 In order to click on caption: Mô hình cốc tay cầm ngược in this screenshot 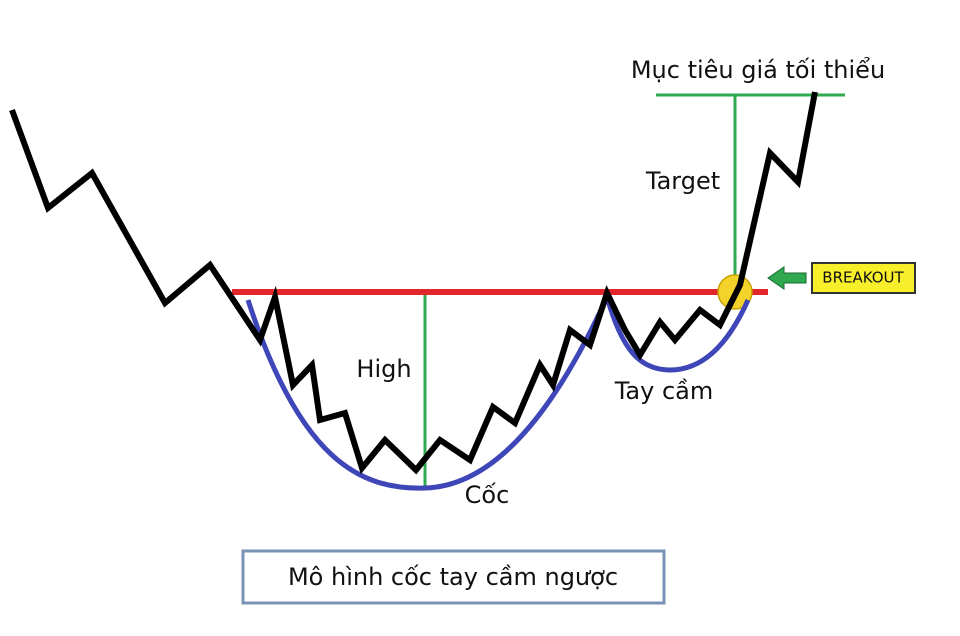, I will do `click(453, 577)`.